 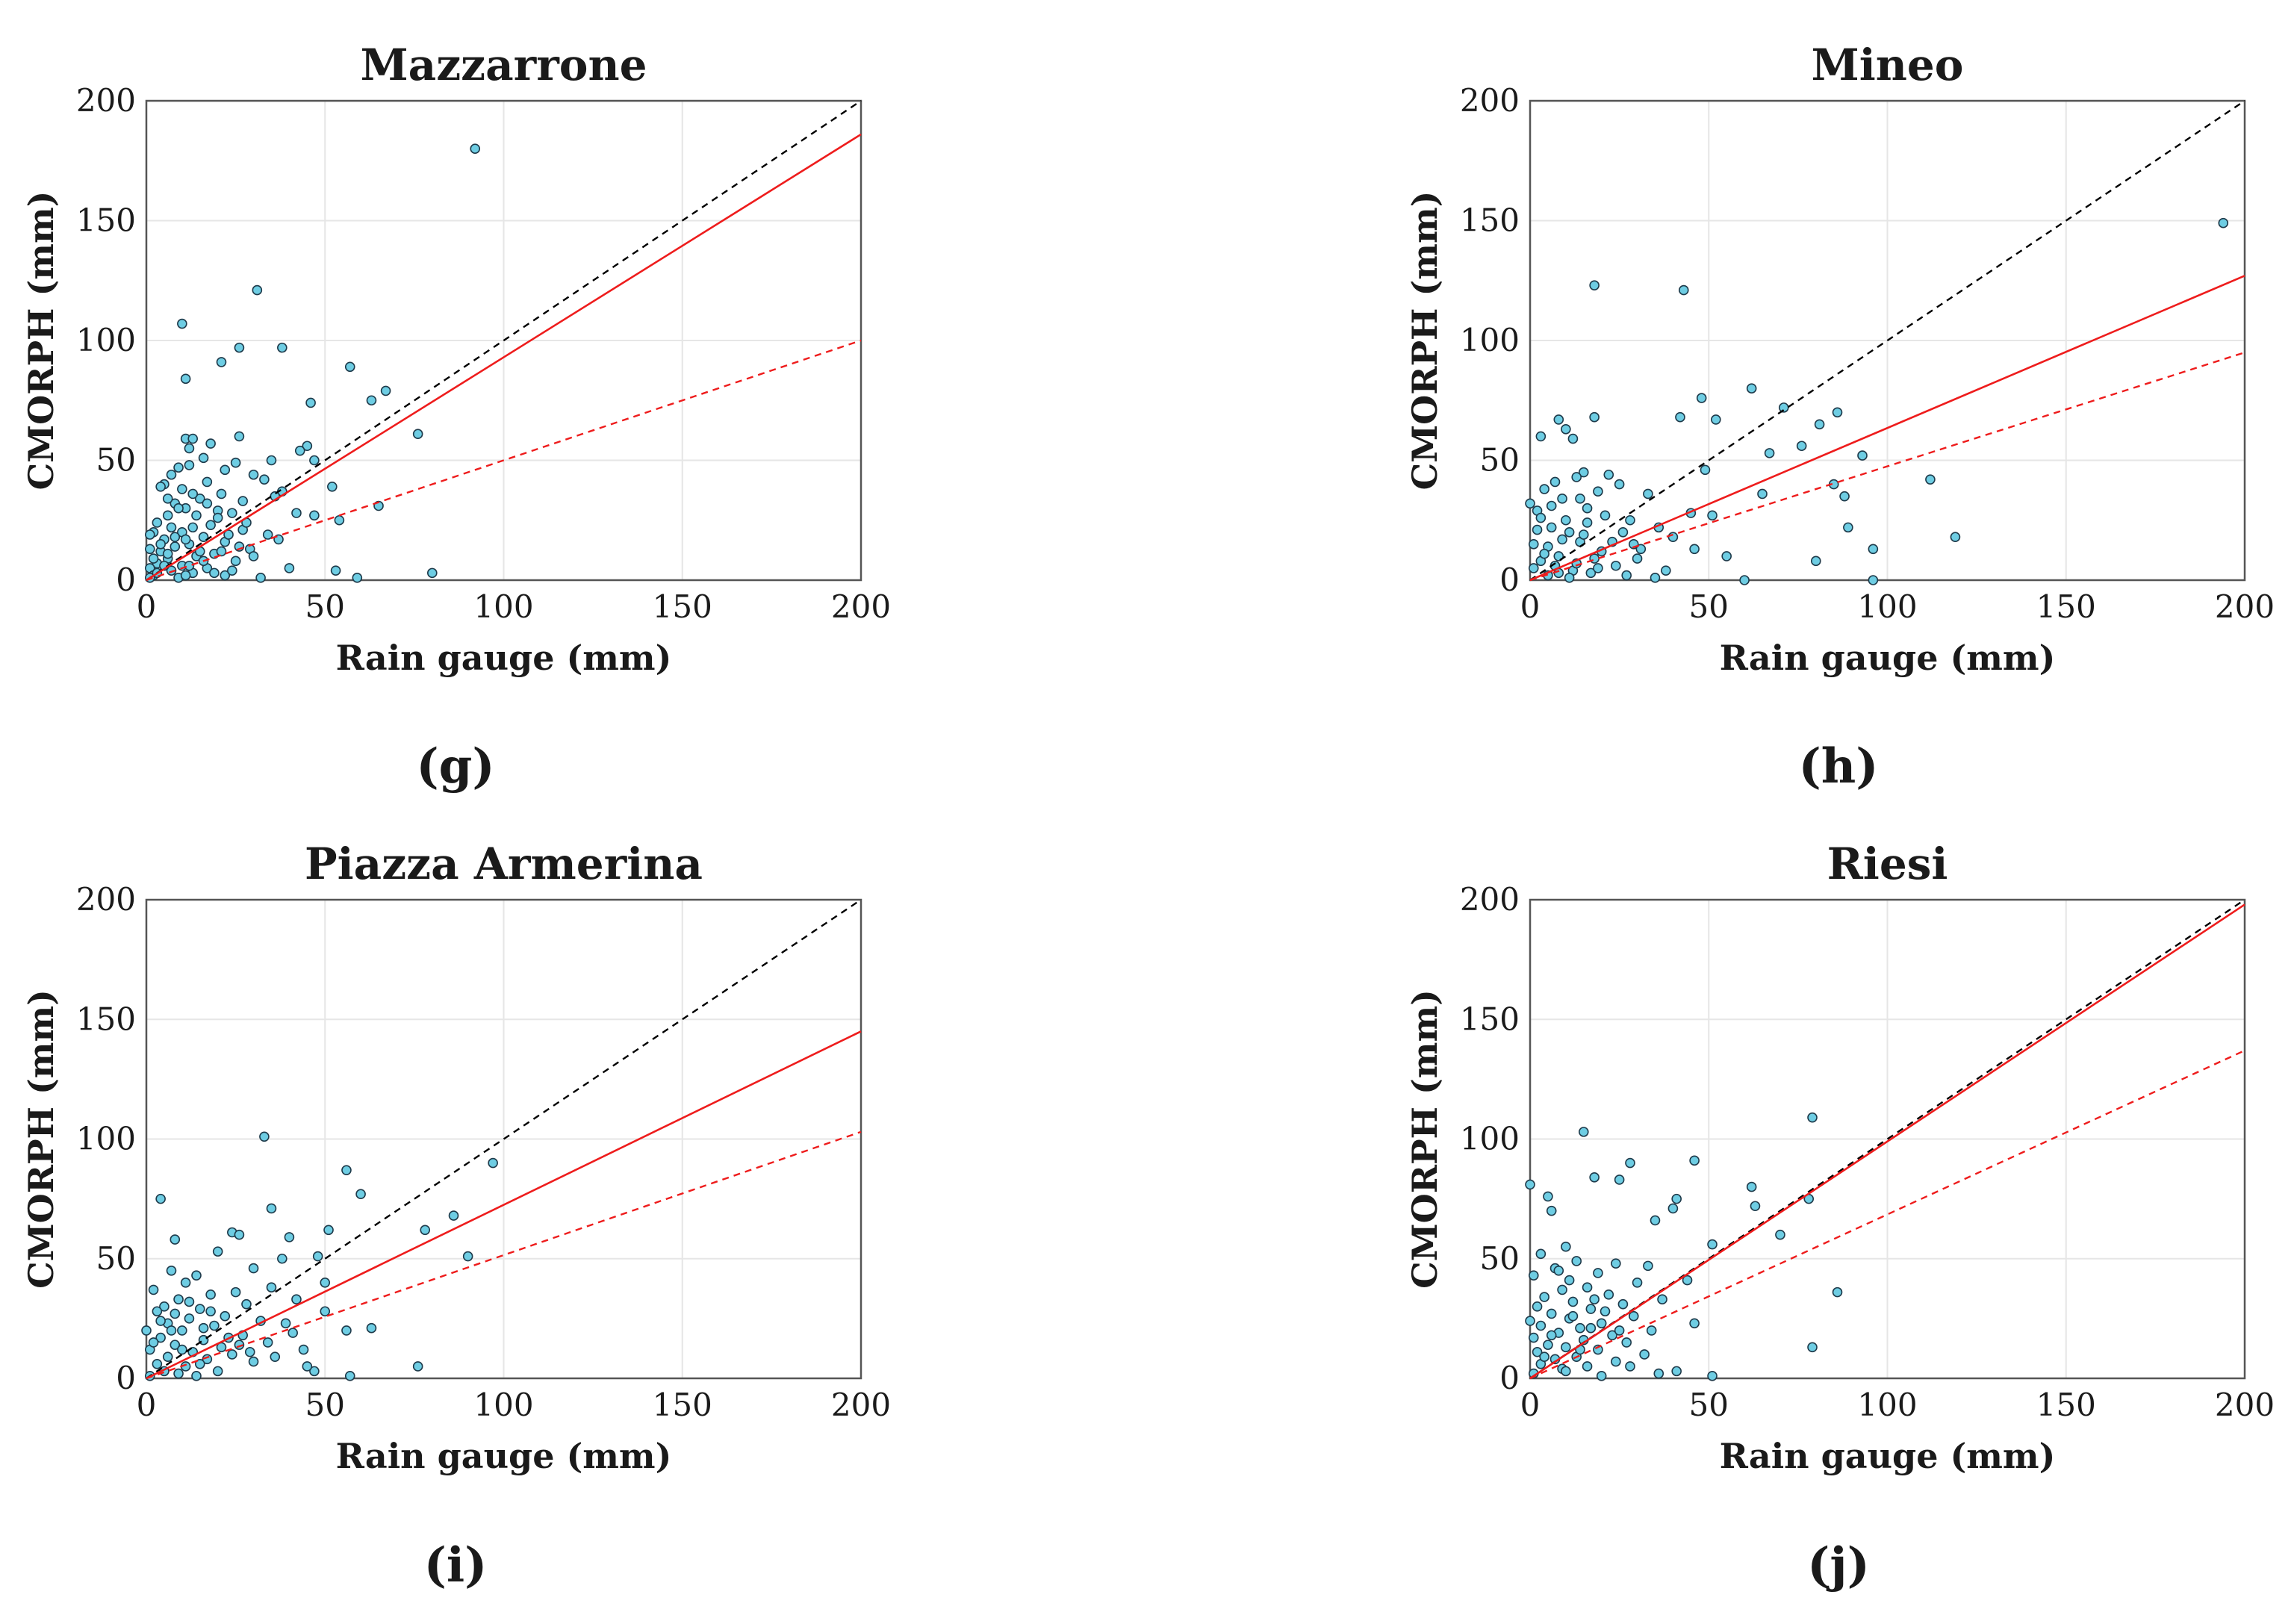 What do you see at coordinates (1888, 1456) in the screenshot?
I see `x-axis-label: Rain gauge (mm)` at bounding box center [1888, 1456].